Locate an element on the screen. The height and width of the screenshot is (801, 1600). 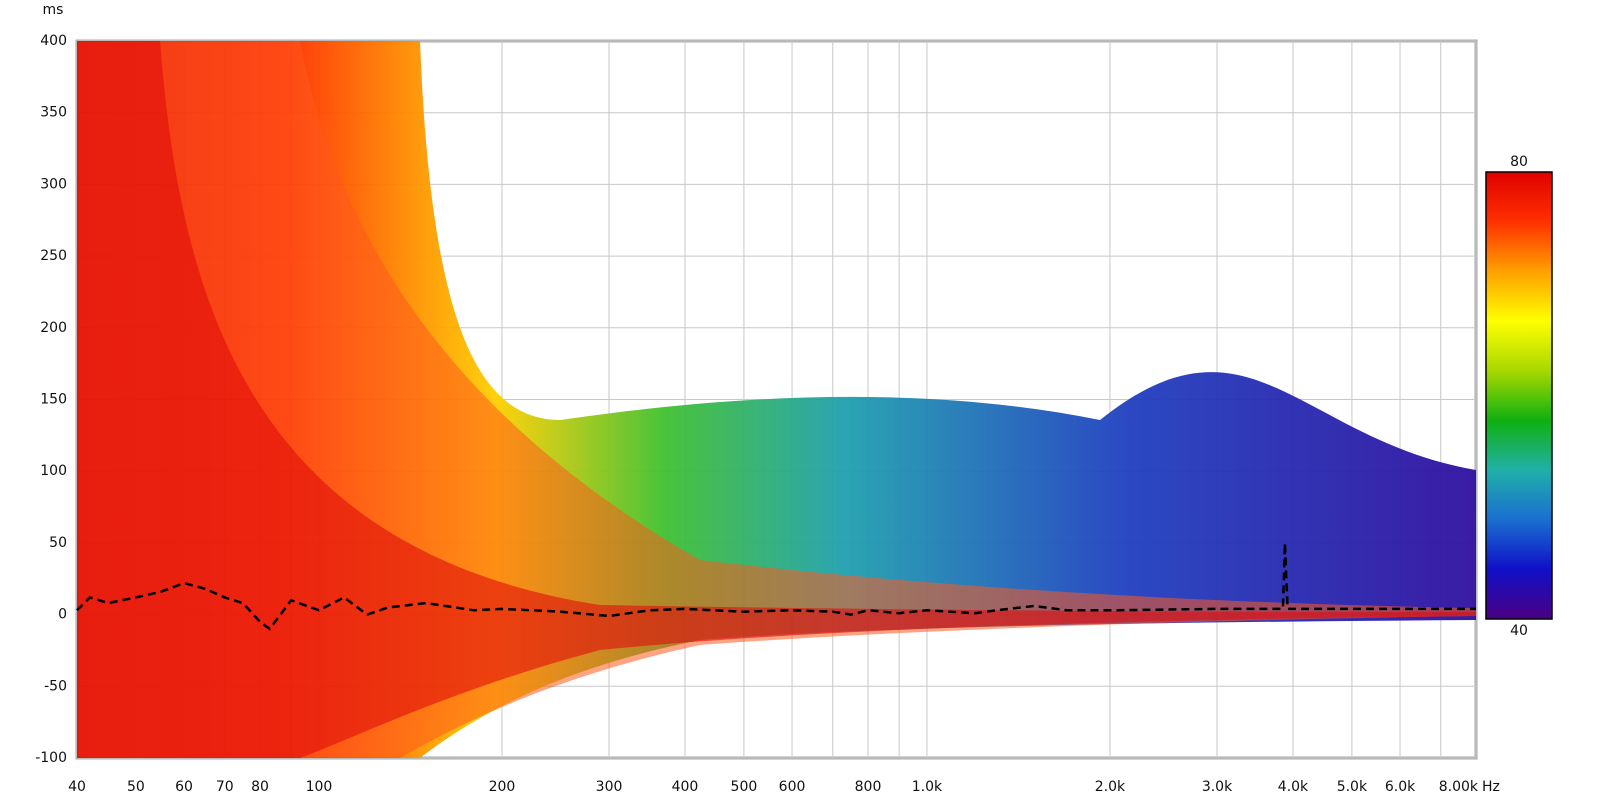
x-tick-label: 6.0k is located at coordinates (1400, 787).